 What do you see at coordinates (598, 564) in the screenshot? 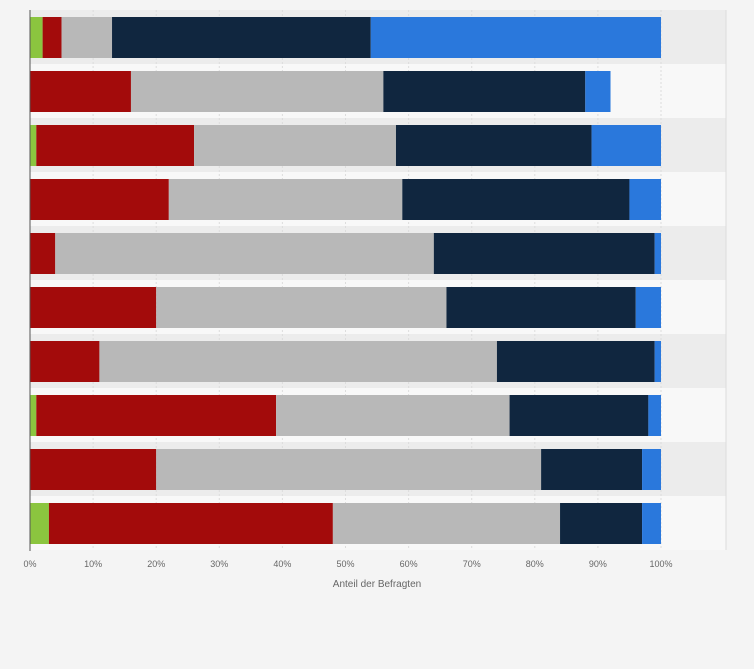
I see `x-tick-label: 90%` at bounding box center [598, 564].